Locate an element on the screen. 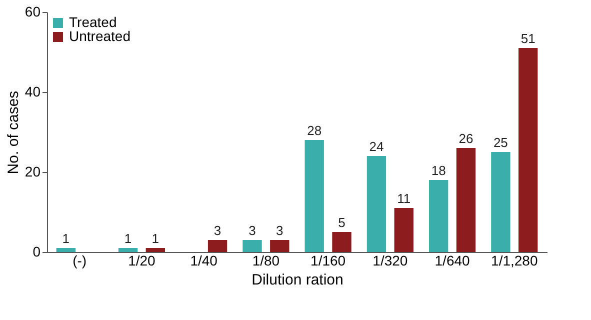 The image size is (591, 320). data-label: 25 is located at coordinates (500, 142).